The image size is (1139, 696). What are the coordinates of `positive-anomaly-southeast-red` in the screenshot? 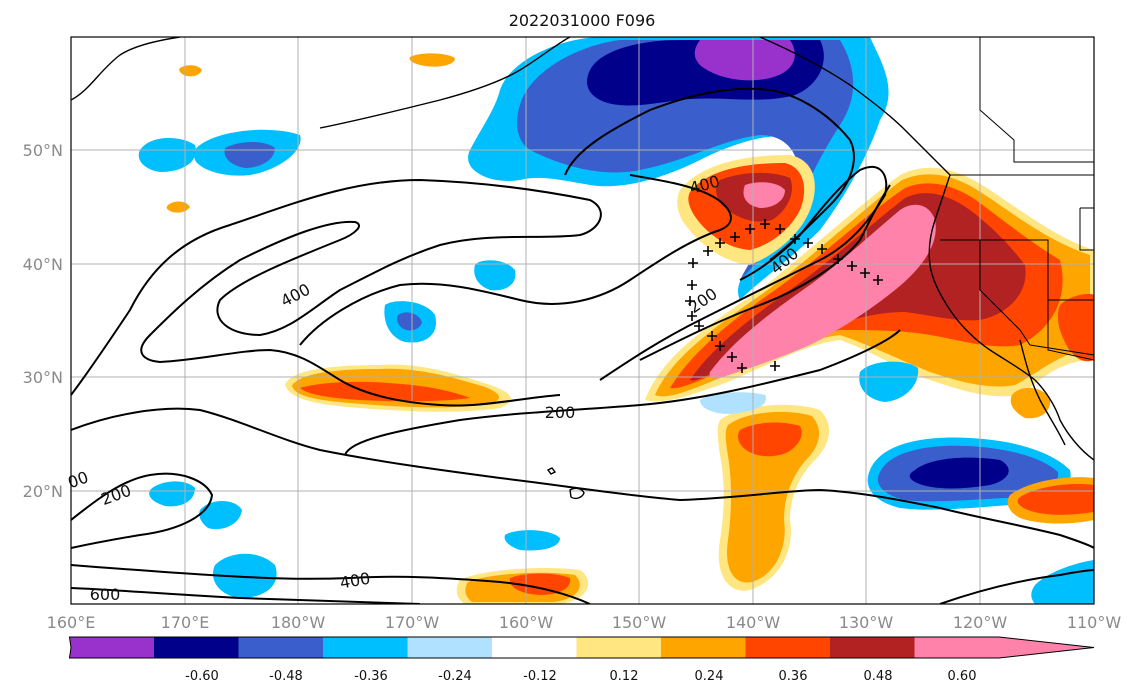 It's located at (1055, 499).